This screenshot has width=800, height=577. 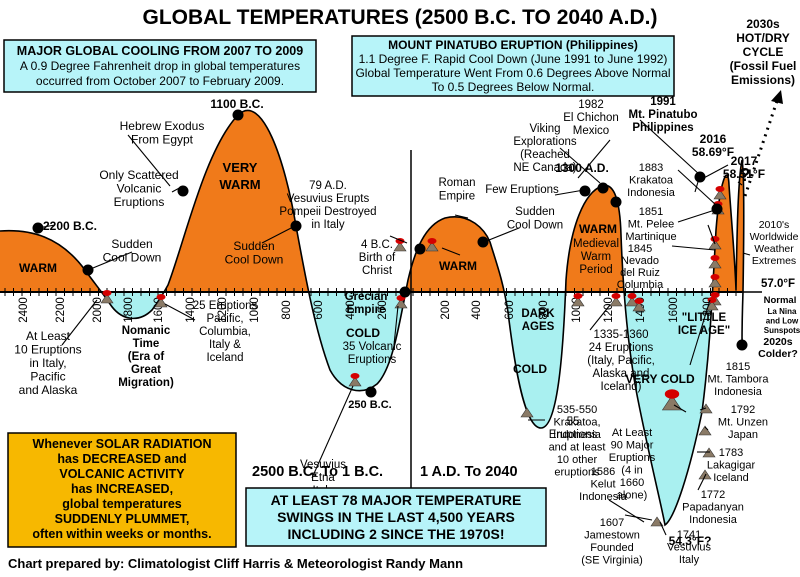 I want to click on x-tick-label: 600, so click(x=510, y=309).